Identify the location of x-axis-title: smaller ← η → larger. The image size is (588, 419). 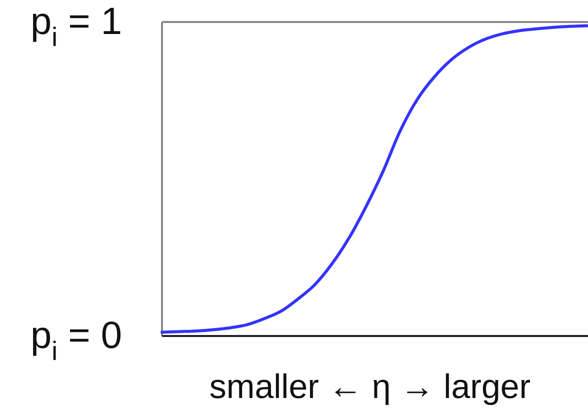
(370, 387).